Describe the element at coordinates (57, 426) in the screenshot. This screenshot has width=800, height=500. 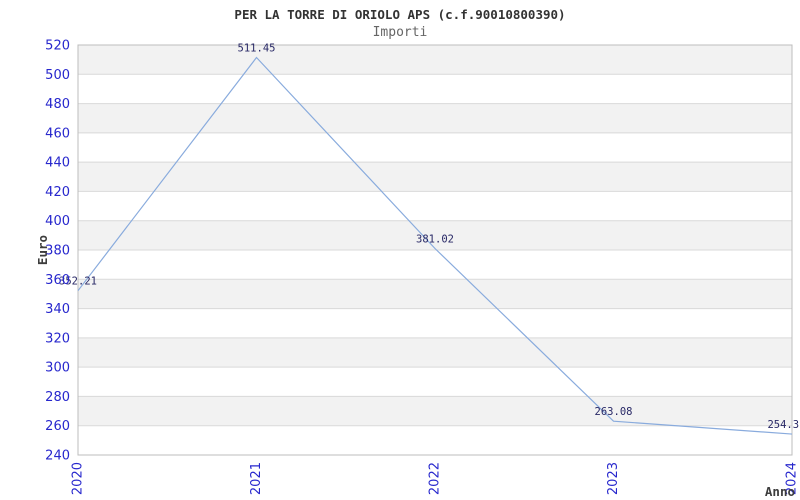
I see `y-tick-label: 260` at that location.